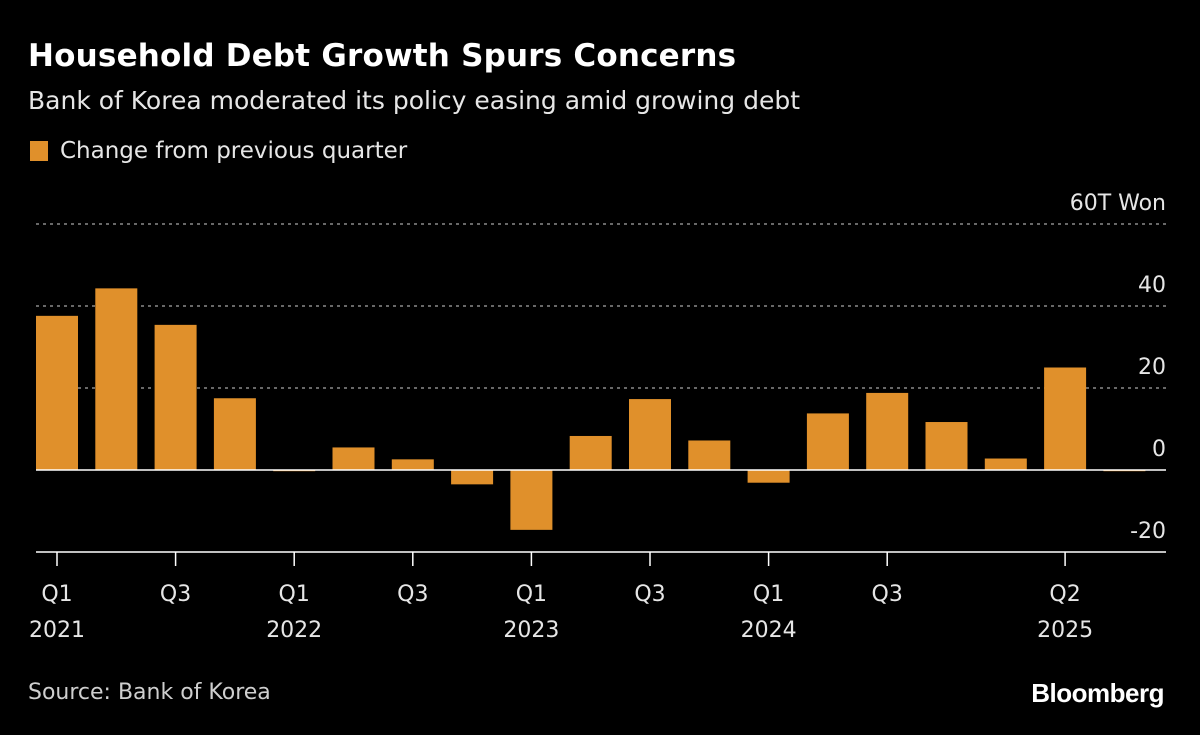  I want to click on source-note: Source: Bank of Korea, so click(149, 692).